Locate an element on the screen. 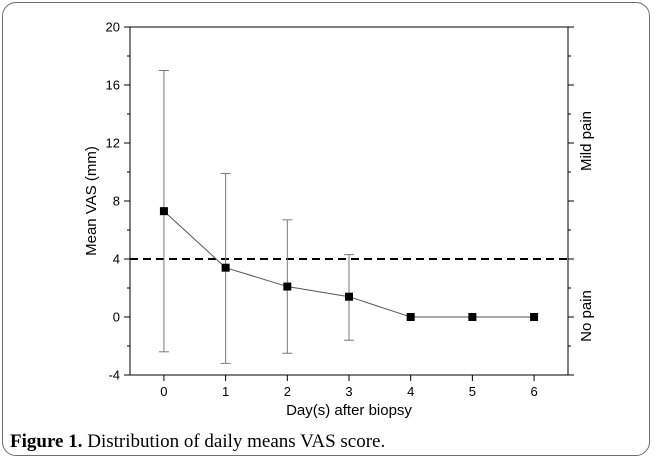 This screenshot has height=461, width=655. y-tick-label: 16 is located at coordinates (113, 85).